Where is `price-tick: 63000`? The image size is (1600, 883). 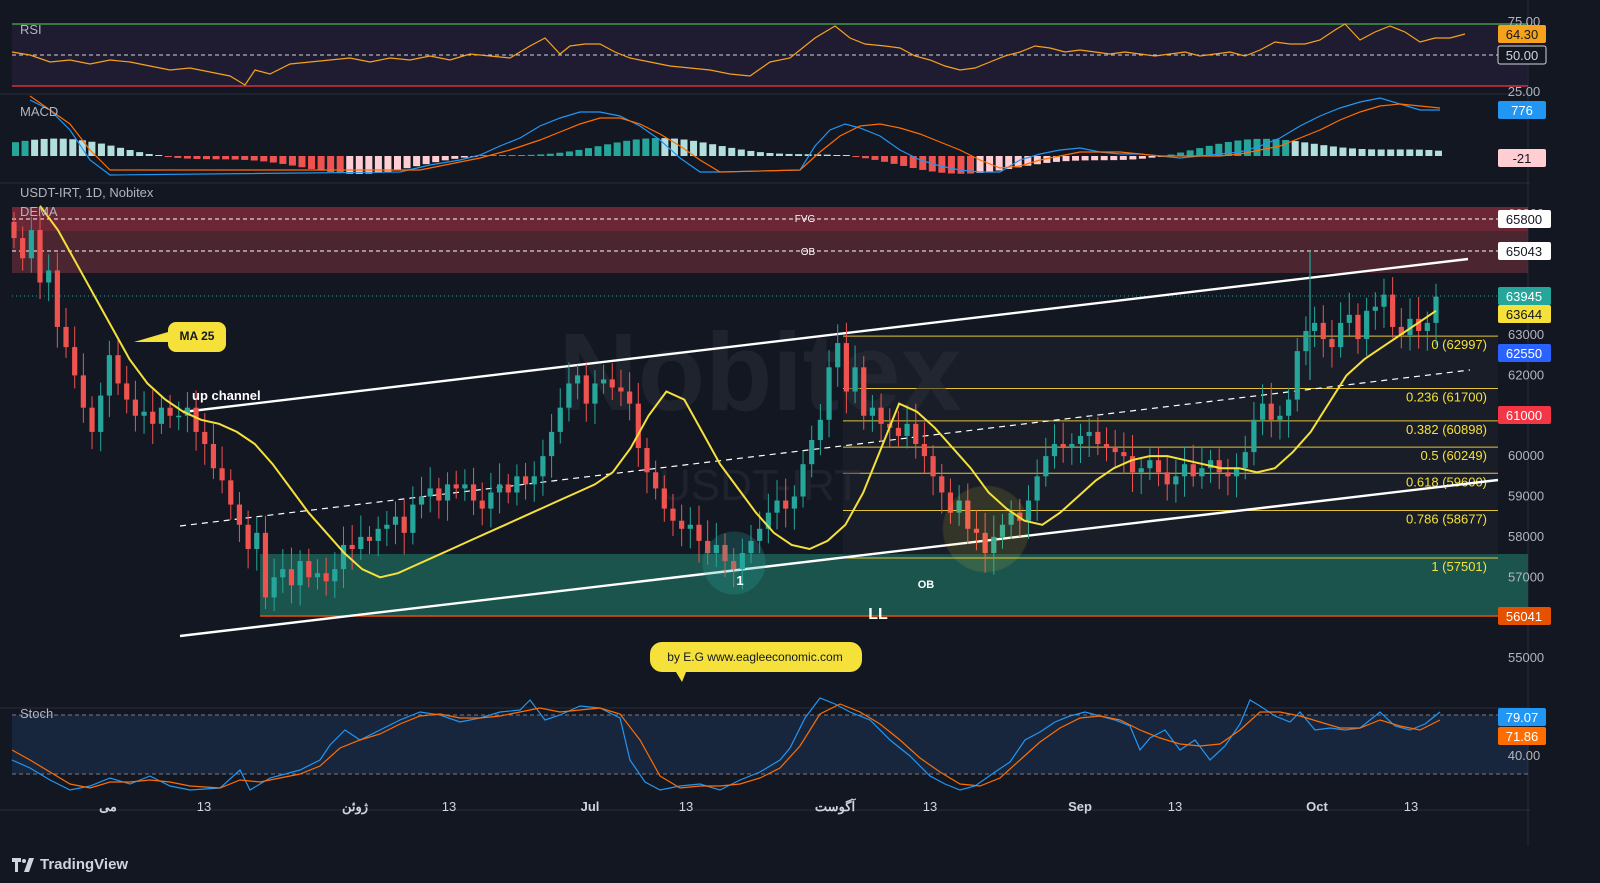 price-tick: 63000 is located at coordinates (1526, 334).